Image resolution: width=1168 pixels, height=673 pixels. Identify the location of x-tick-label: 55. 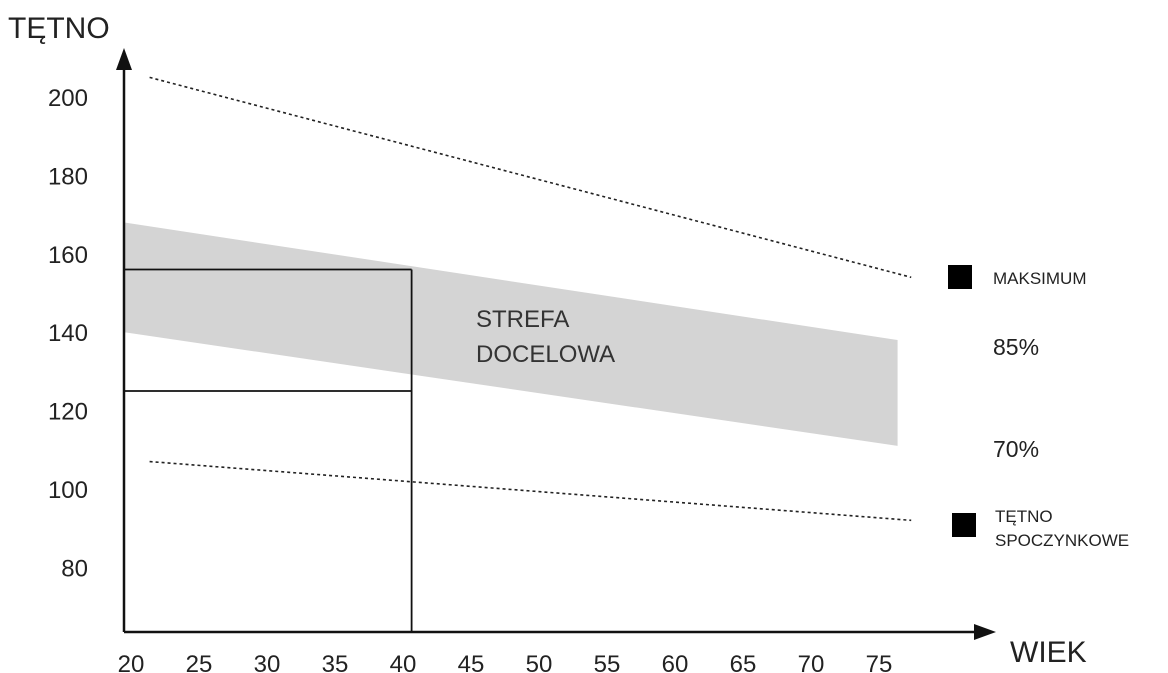
(607, 662).